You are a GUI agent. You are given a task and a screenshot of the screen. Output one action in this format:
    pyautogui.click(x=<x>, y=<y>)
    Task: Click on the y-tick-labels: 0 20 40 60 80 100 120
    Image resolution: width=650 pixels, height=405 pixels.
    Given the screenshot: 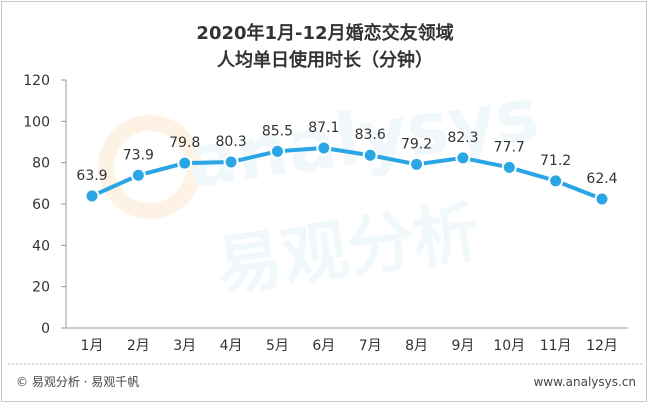 What is the action you would take?
    pyautogui.click(x=44, y=205)
    